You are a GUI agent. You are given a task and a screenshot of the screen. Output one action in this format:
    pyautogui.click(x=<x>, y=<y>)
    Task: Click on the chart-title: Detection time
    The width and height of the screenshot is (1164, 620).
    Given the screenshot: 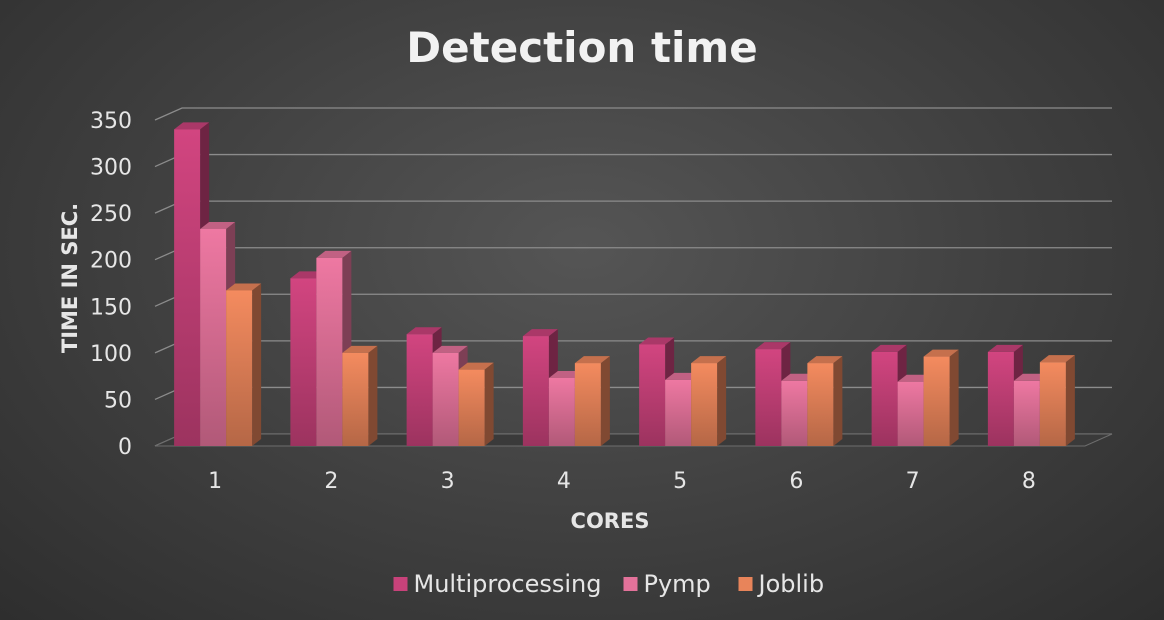 What is the action you would take?
    pyautogui.click(x=581, y=47)
    